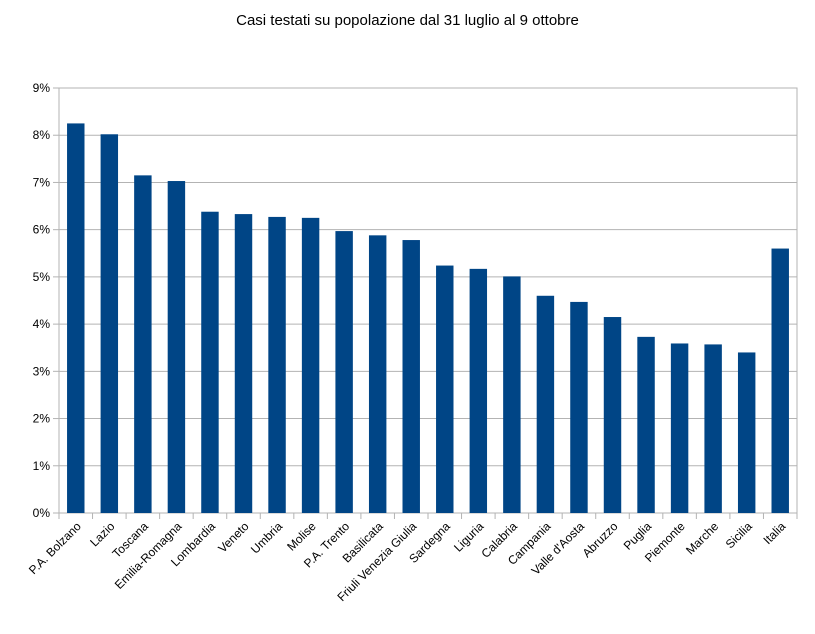  What do you see at coordinates (42, 324) in the screenshot?
I see `y-tick-label: 4%` at bounding box center [42, 324].